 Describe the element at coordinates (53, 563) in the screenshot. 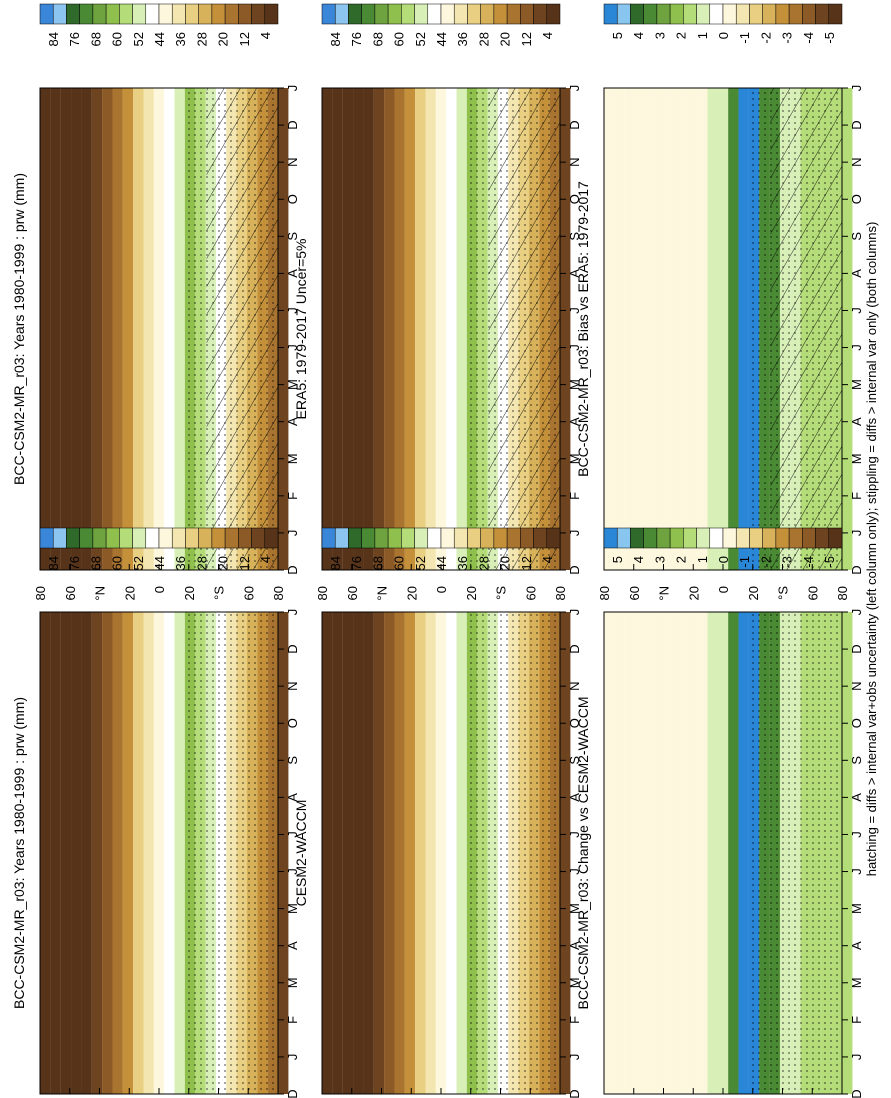

I see `colorbar-label: 84` at that location.